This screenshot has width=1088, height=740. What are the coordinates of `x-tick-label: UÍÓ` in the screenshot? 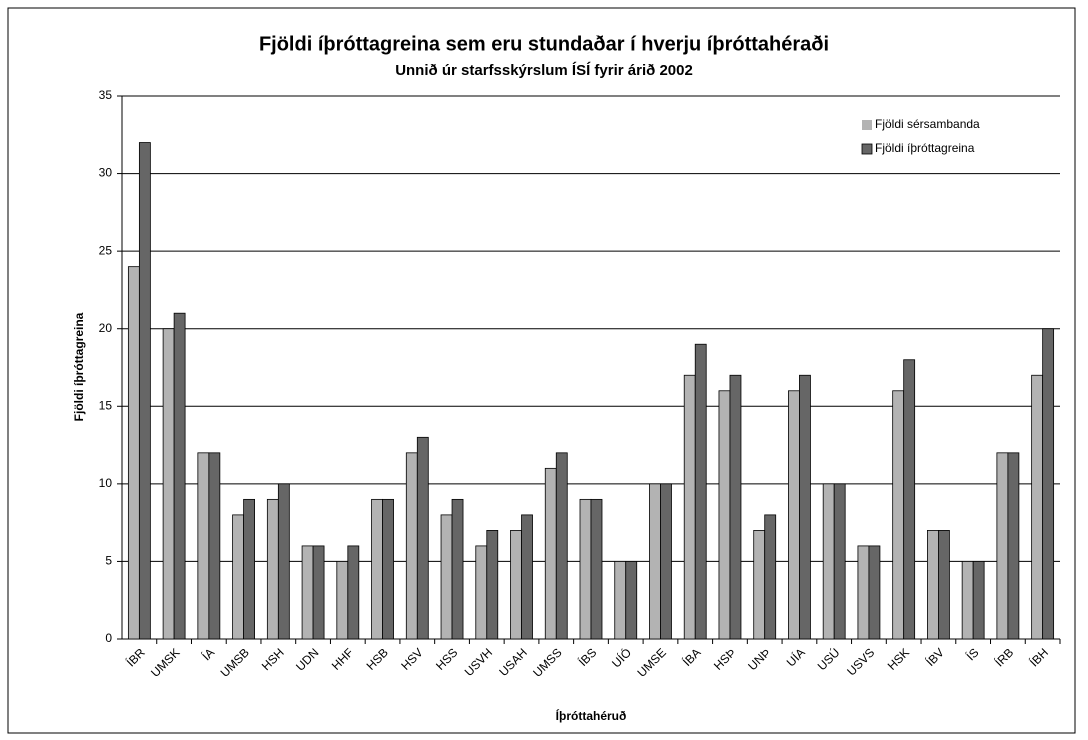 It's located at (621, 658).